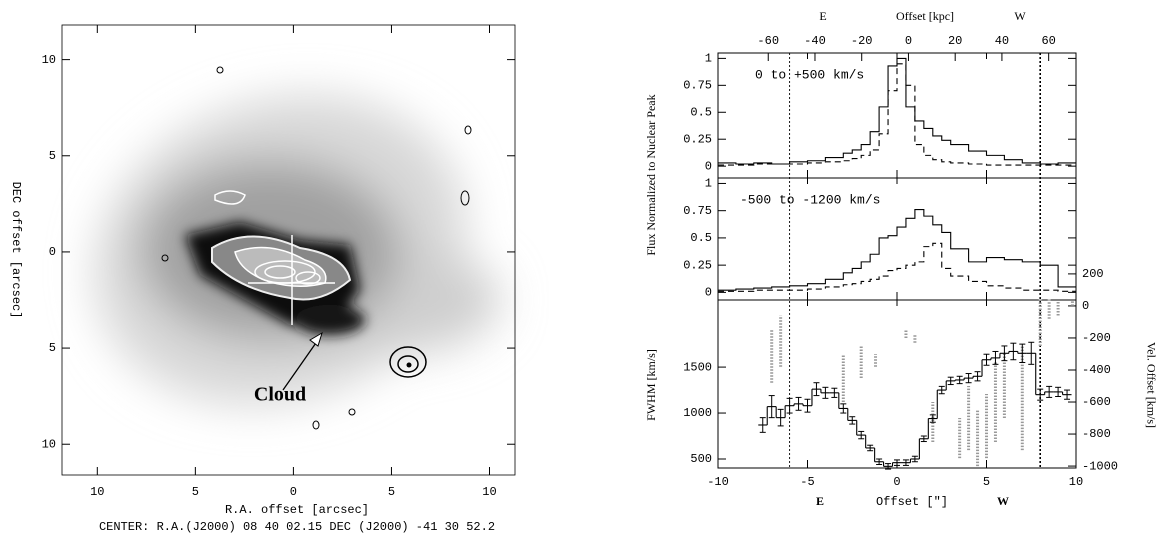 The image size is (1165, 539). Describe the element at coordinates (651, 385) in the screenshot. I see `y-axis-label: FWHM [km/s]` at that location.